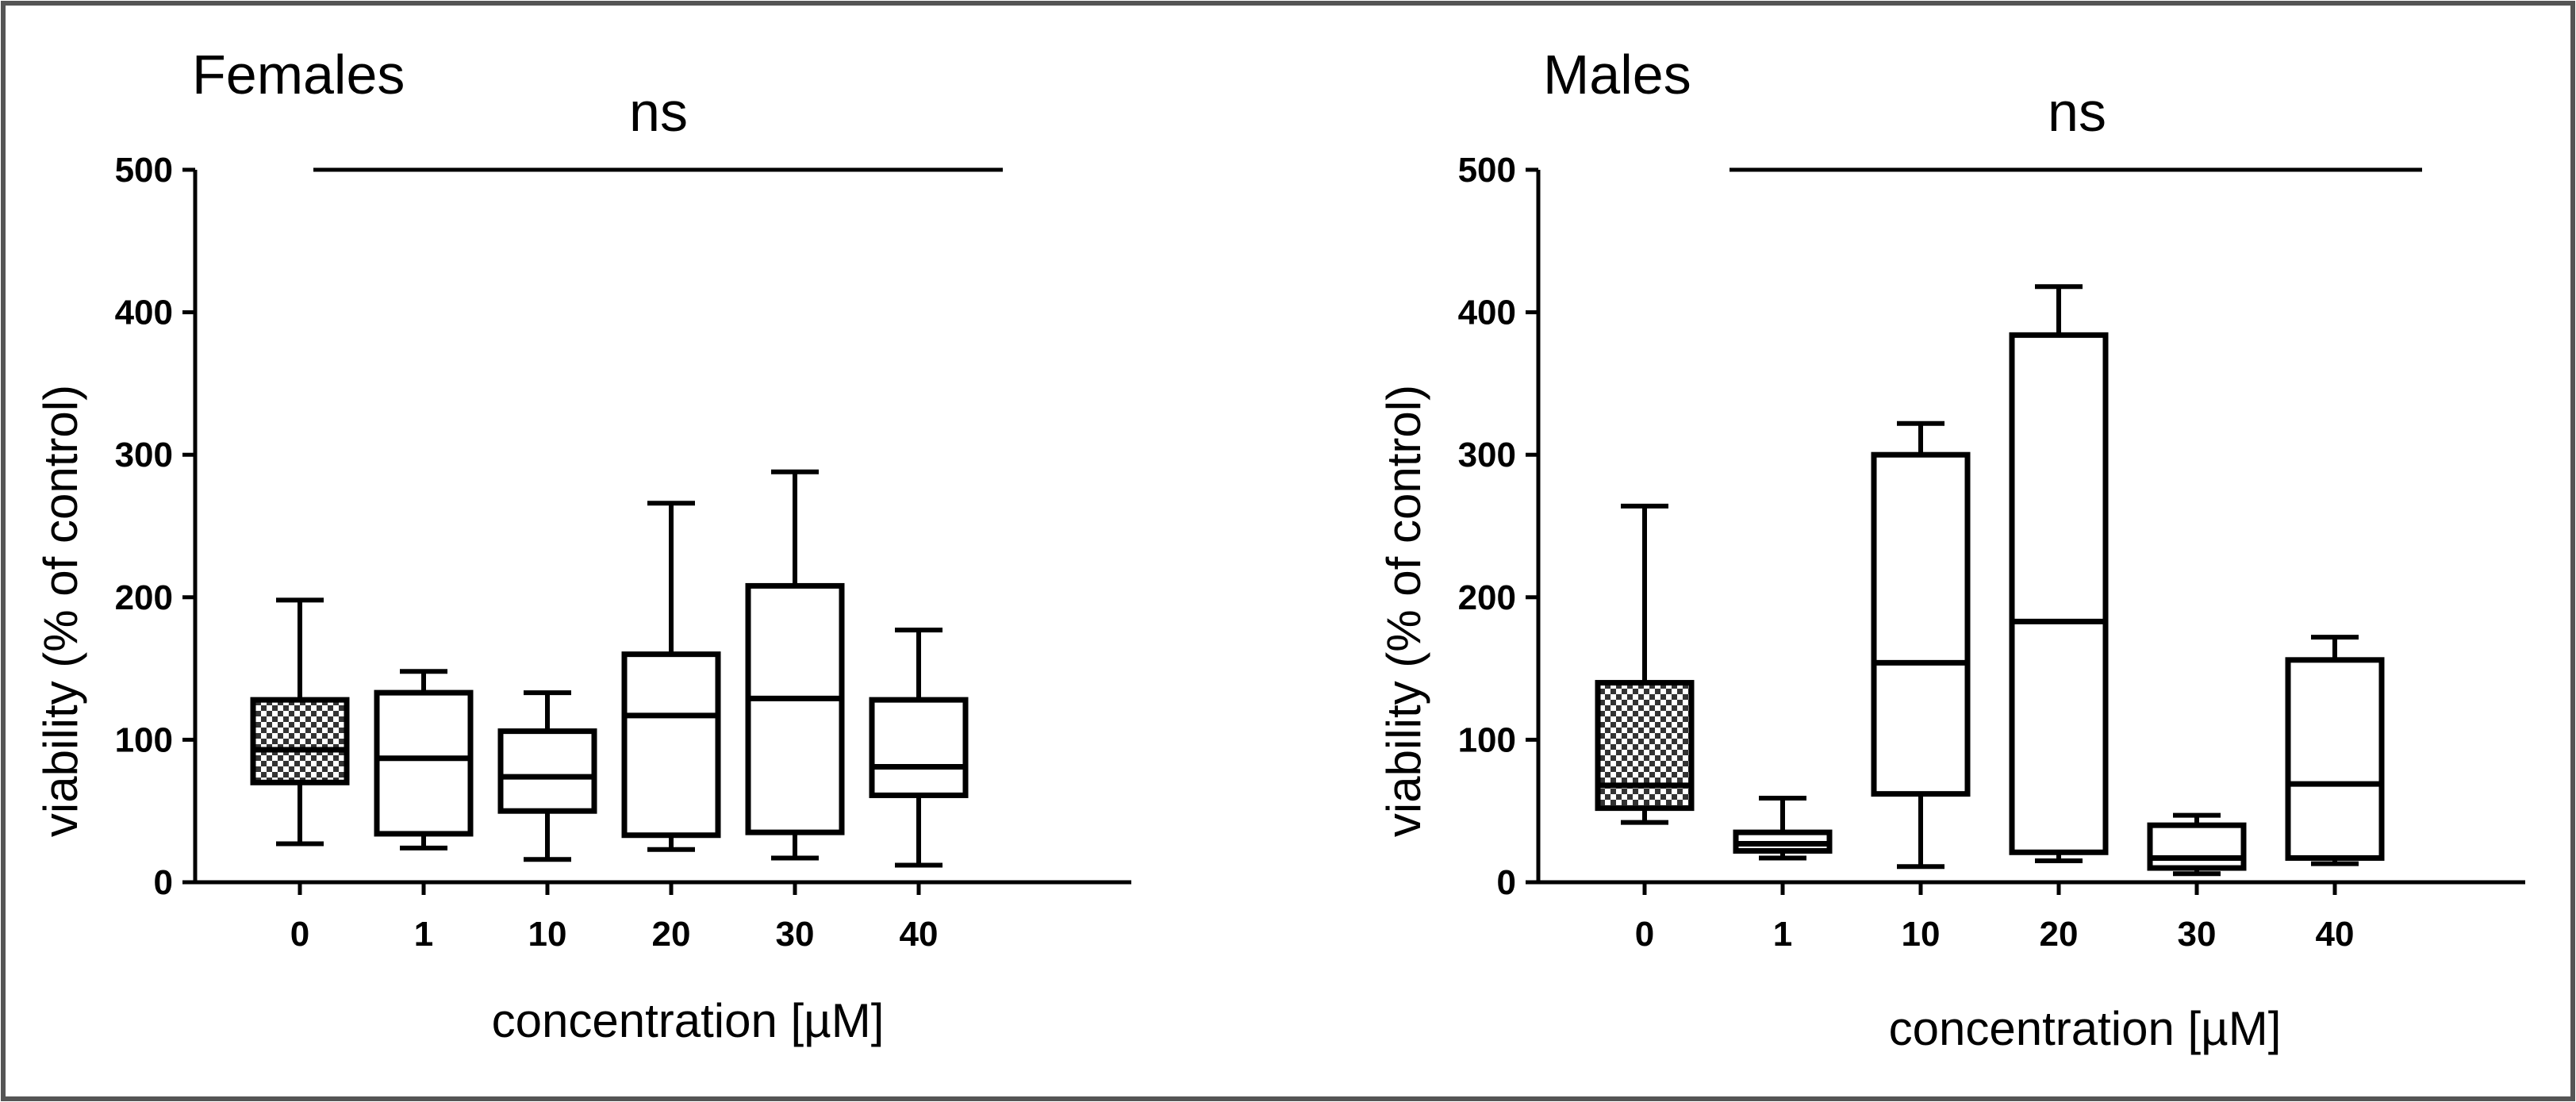 This screenshot has height=1102, width=2576. What do you see at coordinates (1487, 313) in the screenshot?
I see `males-y-tick-label: 400` at bounding box center [1487, 313].